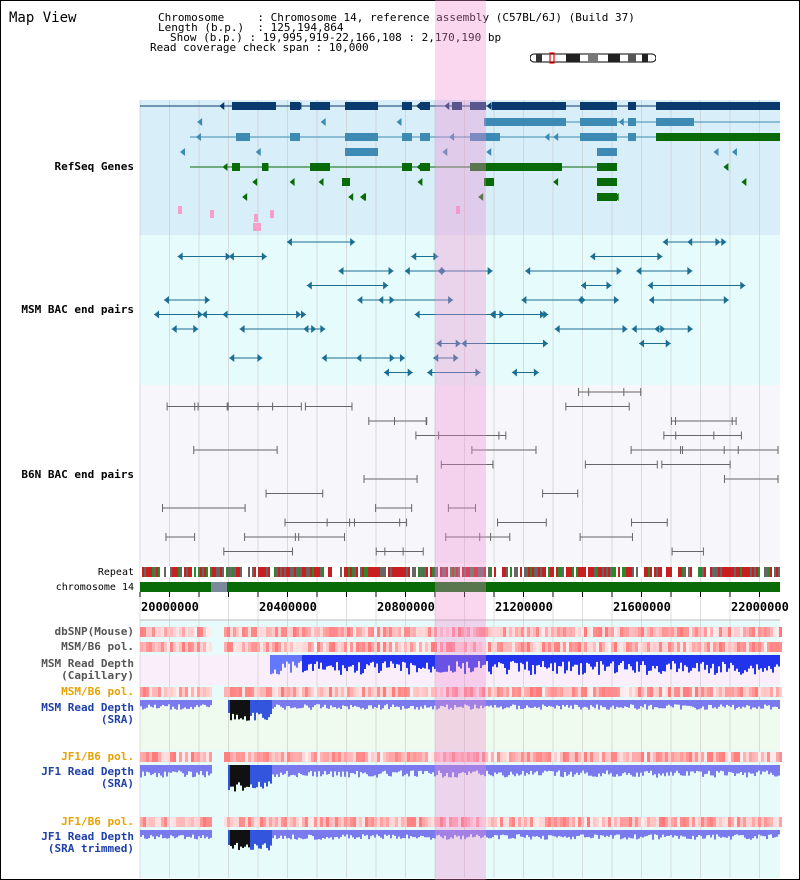  I want to click on track-label-jf1-b6-pol: JF1/B6 pol., so click(97, 756).